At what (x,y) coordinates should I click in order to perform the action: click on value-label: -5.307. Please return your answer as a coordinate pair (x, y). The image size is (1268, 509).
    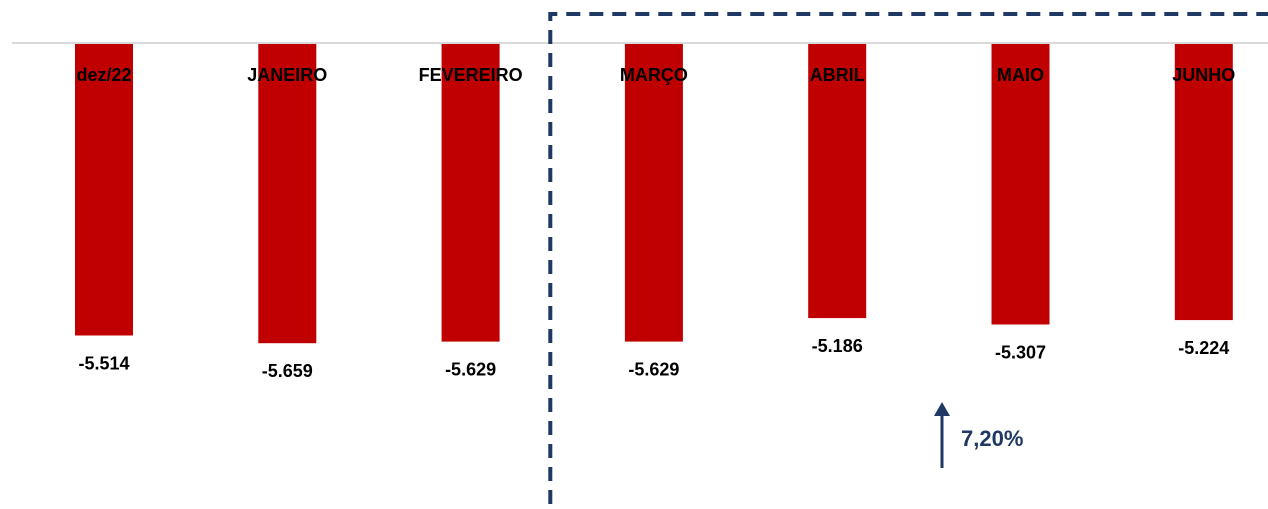
    Looking at the image, I should click on (1020, 353).